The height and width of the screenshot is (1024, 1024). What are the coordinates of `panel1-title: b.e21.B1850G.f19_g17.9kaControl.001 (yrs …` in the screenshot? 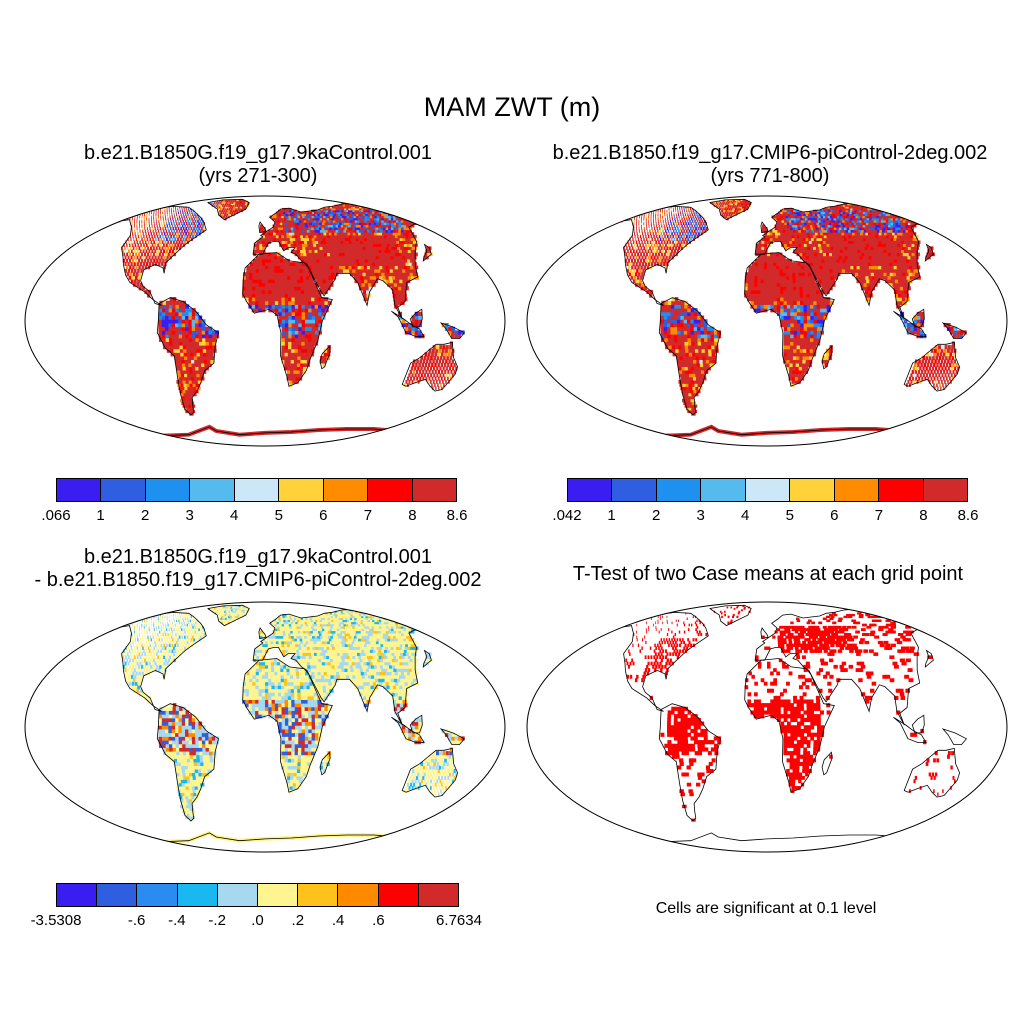 It's located at (258, 164).